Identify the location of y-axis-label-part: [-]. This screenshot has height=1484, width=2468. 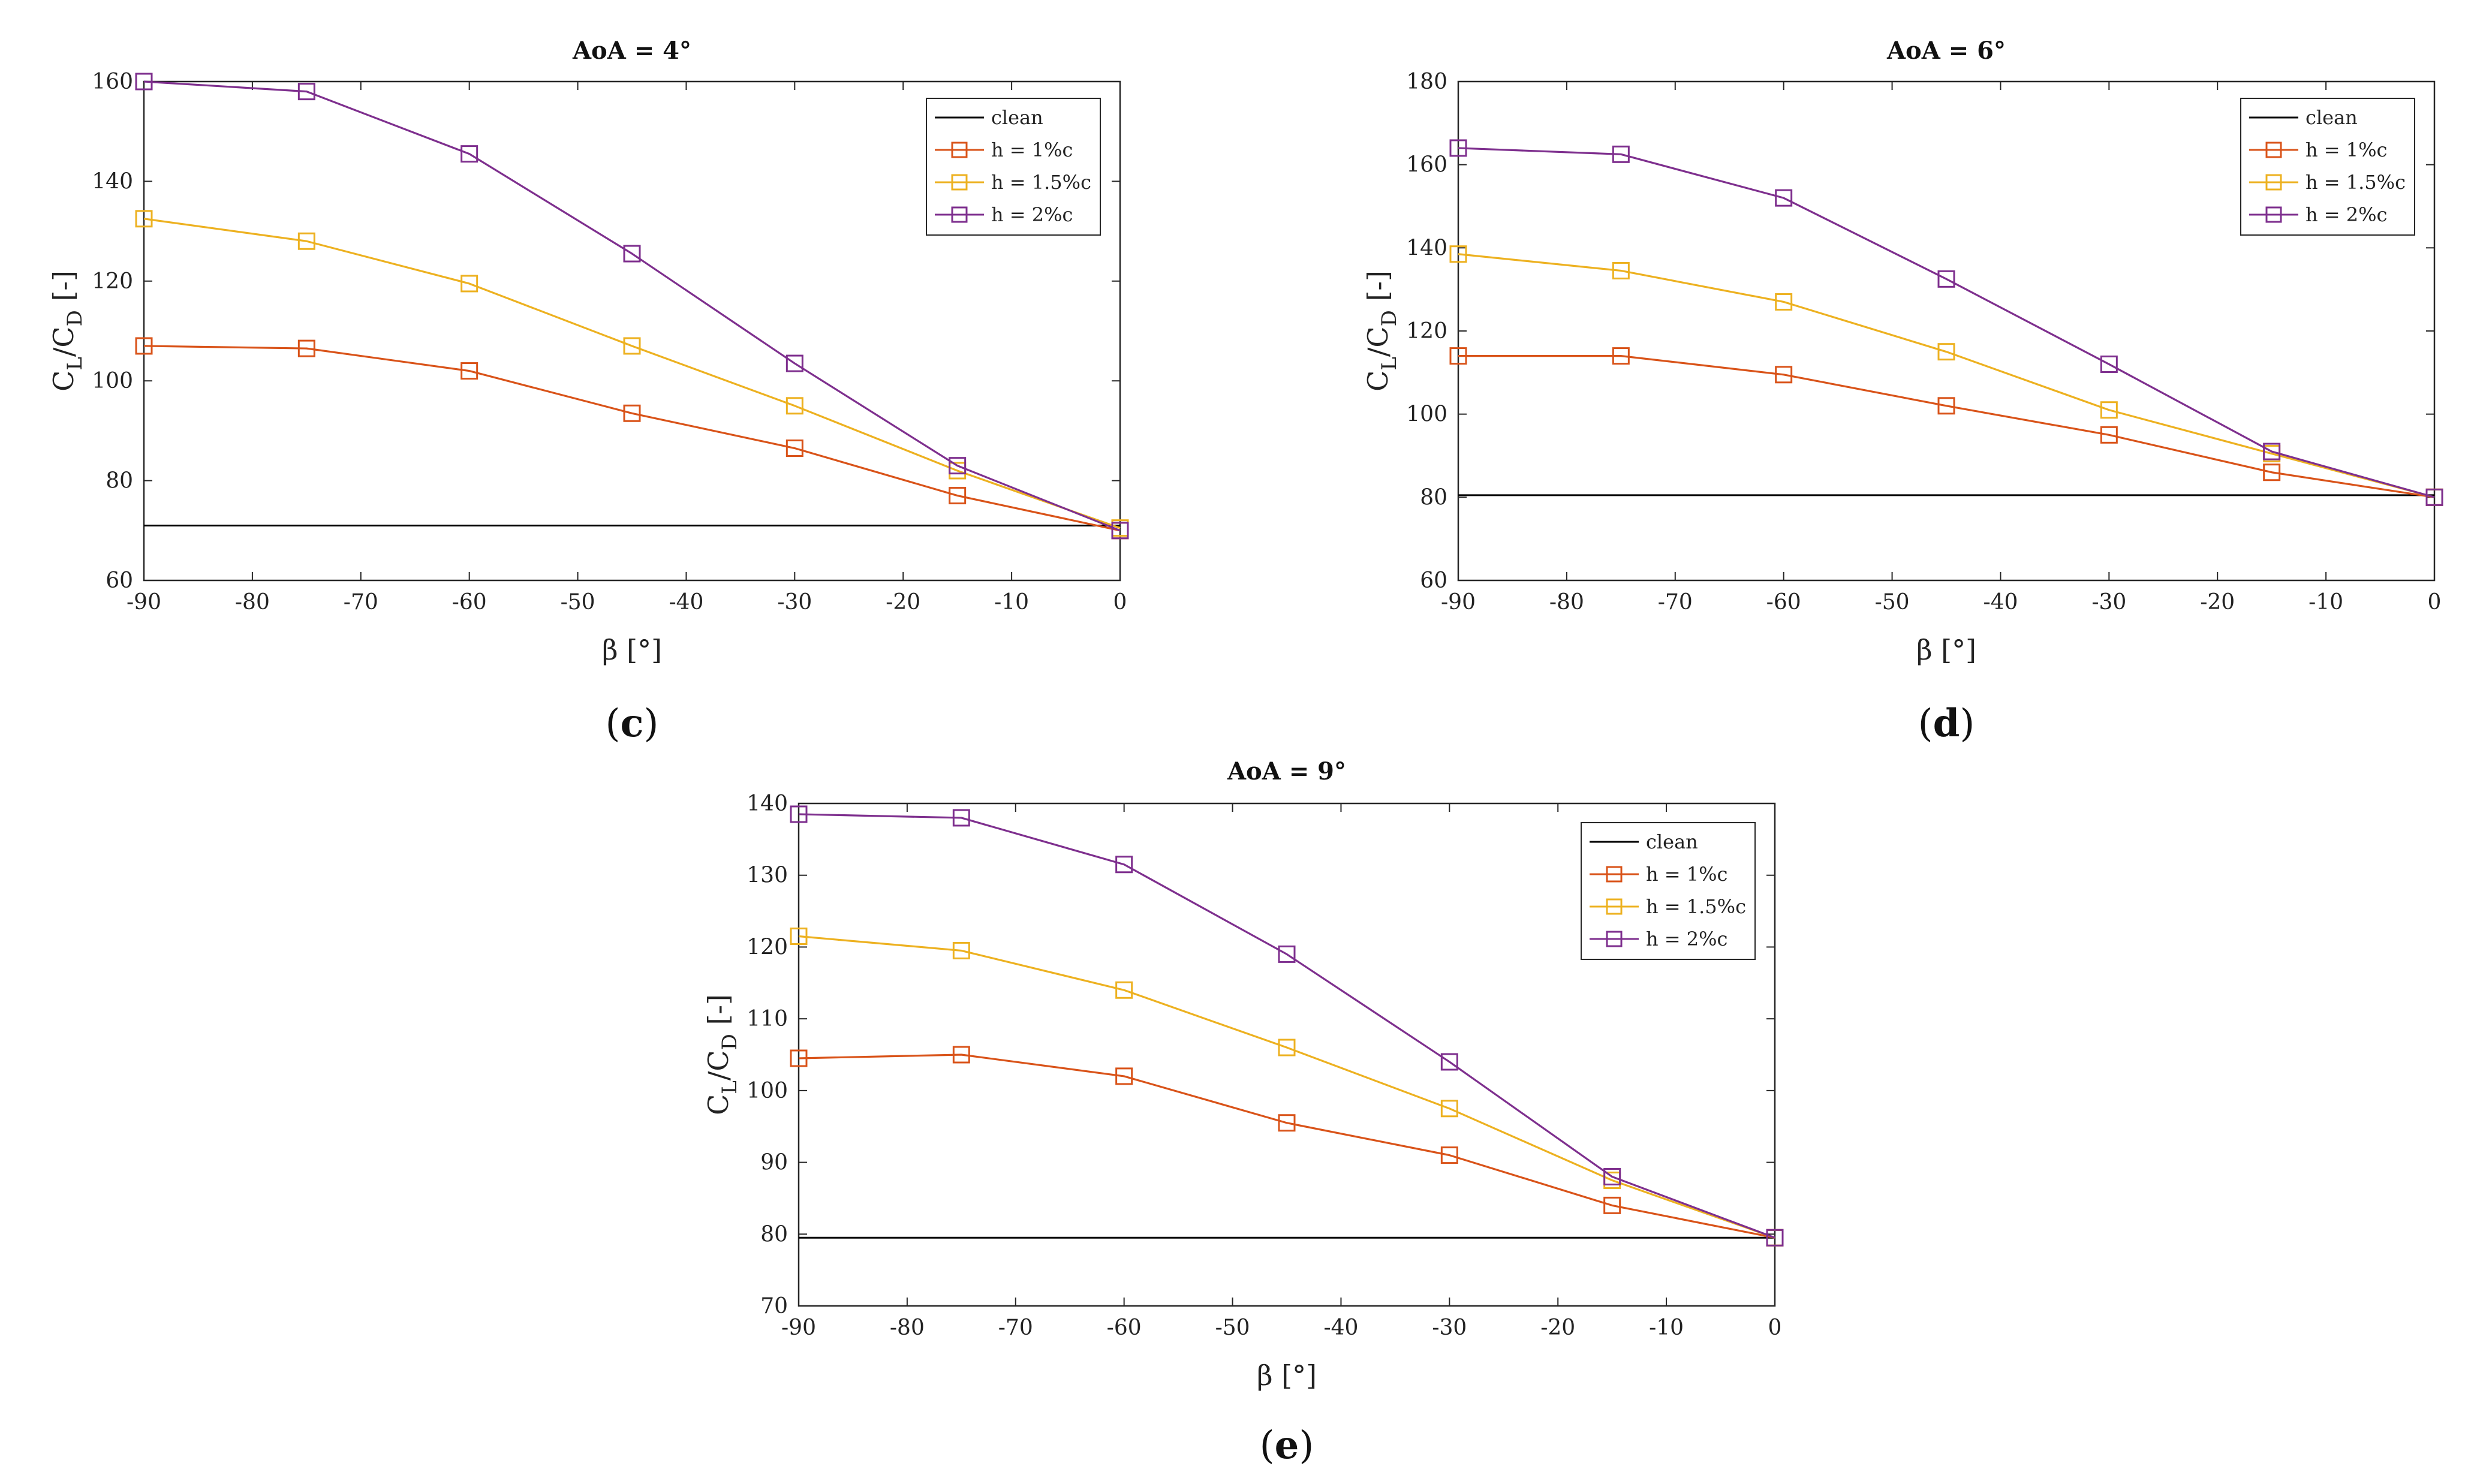
(1378, 290).